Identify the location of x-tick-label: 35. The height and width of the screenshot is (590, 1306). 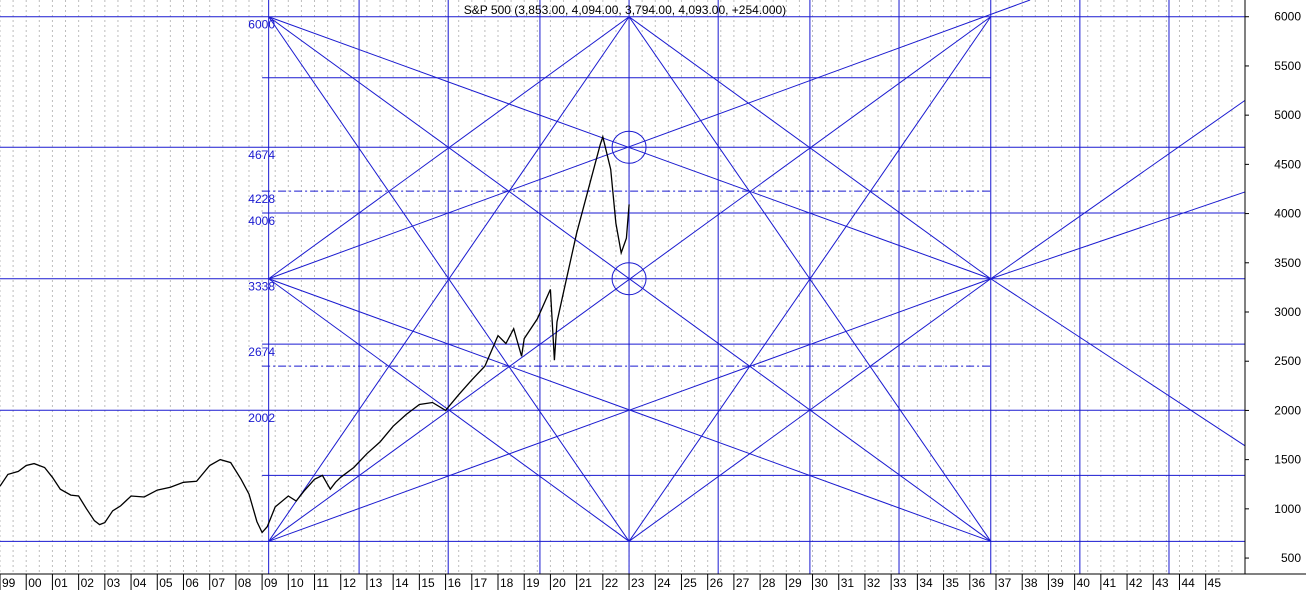
(953, 583).